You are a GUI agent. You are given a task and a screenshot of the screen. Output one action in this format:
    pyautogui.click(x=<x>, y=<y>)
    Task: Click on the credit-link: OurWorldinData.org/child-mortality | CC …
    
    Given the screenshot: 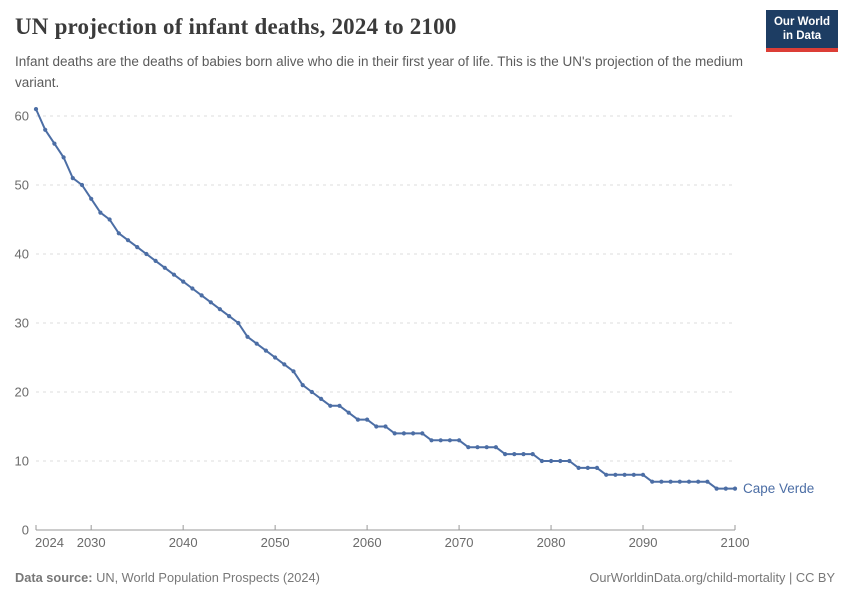 What is the action you would take?
    pyautogui.click(x=712, y=577)
    